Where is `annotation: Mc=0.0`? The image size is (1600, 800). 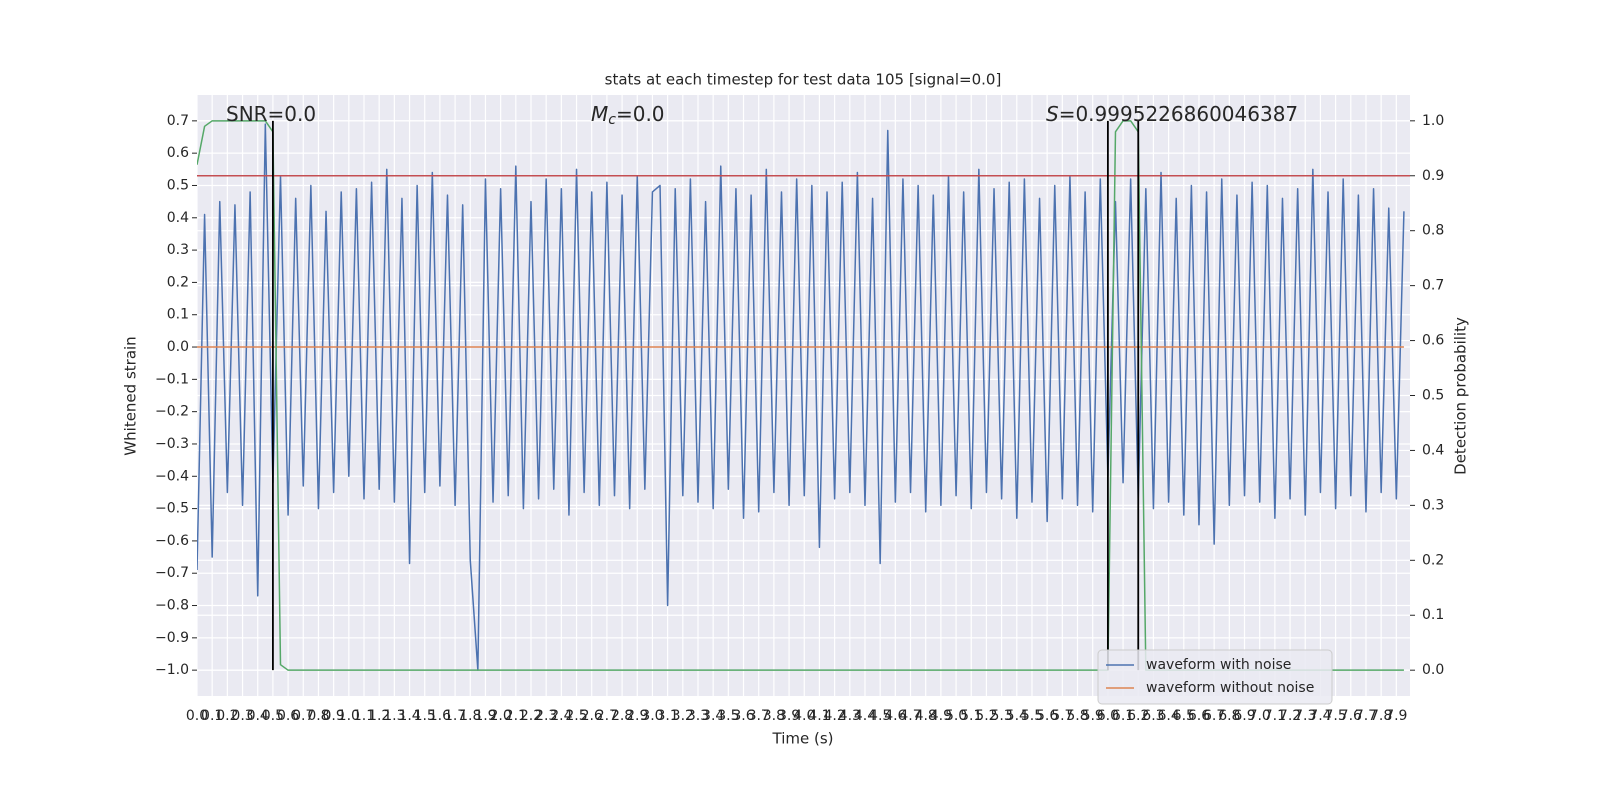 annotation: Mc=0.0 is located at coordinates (628, 115).